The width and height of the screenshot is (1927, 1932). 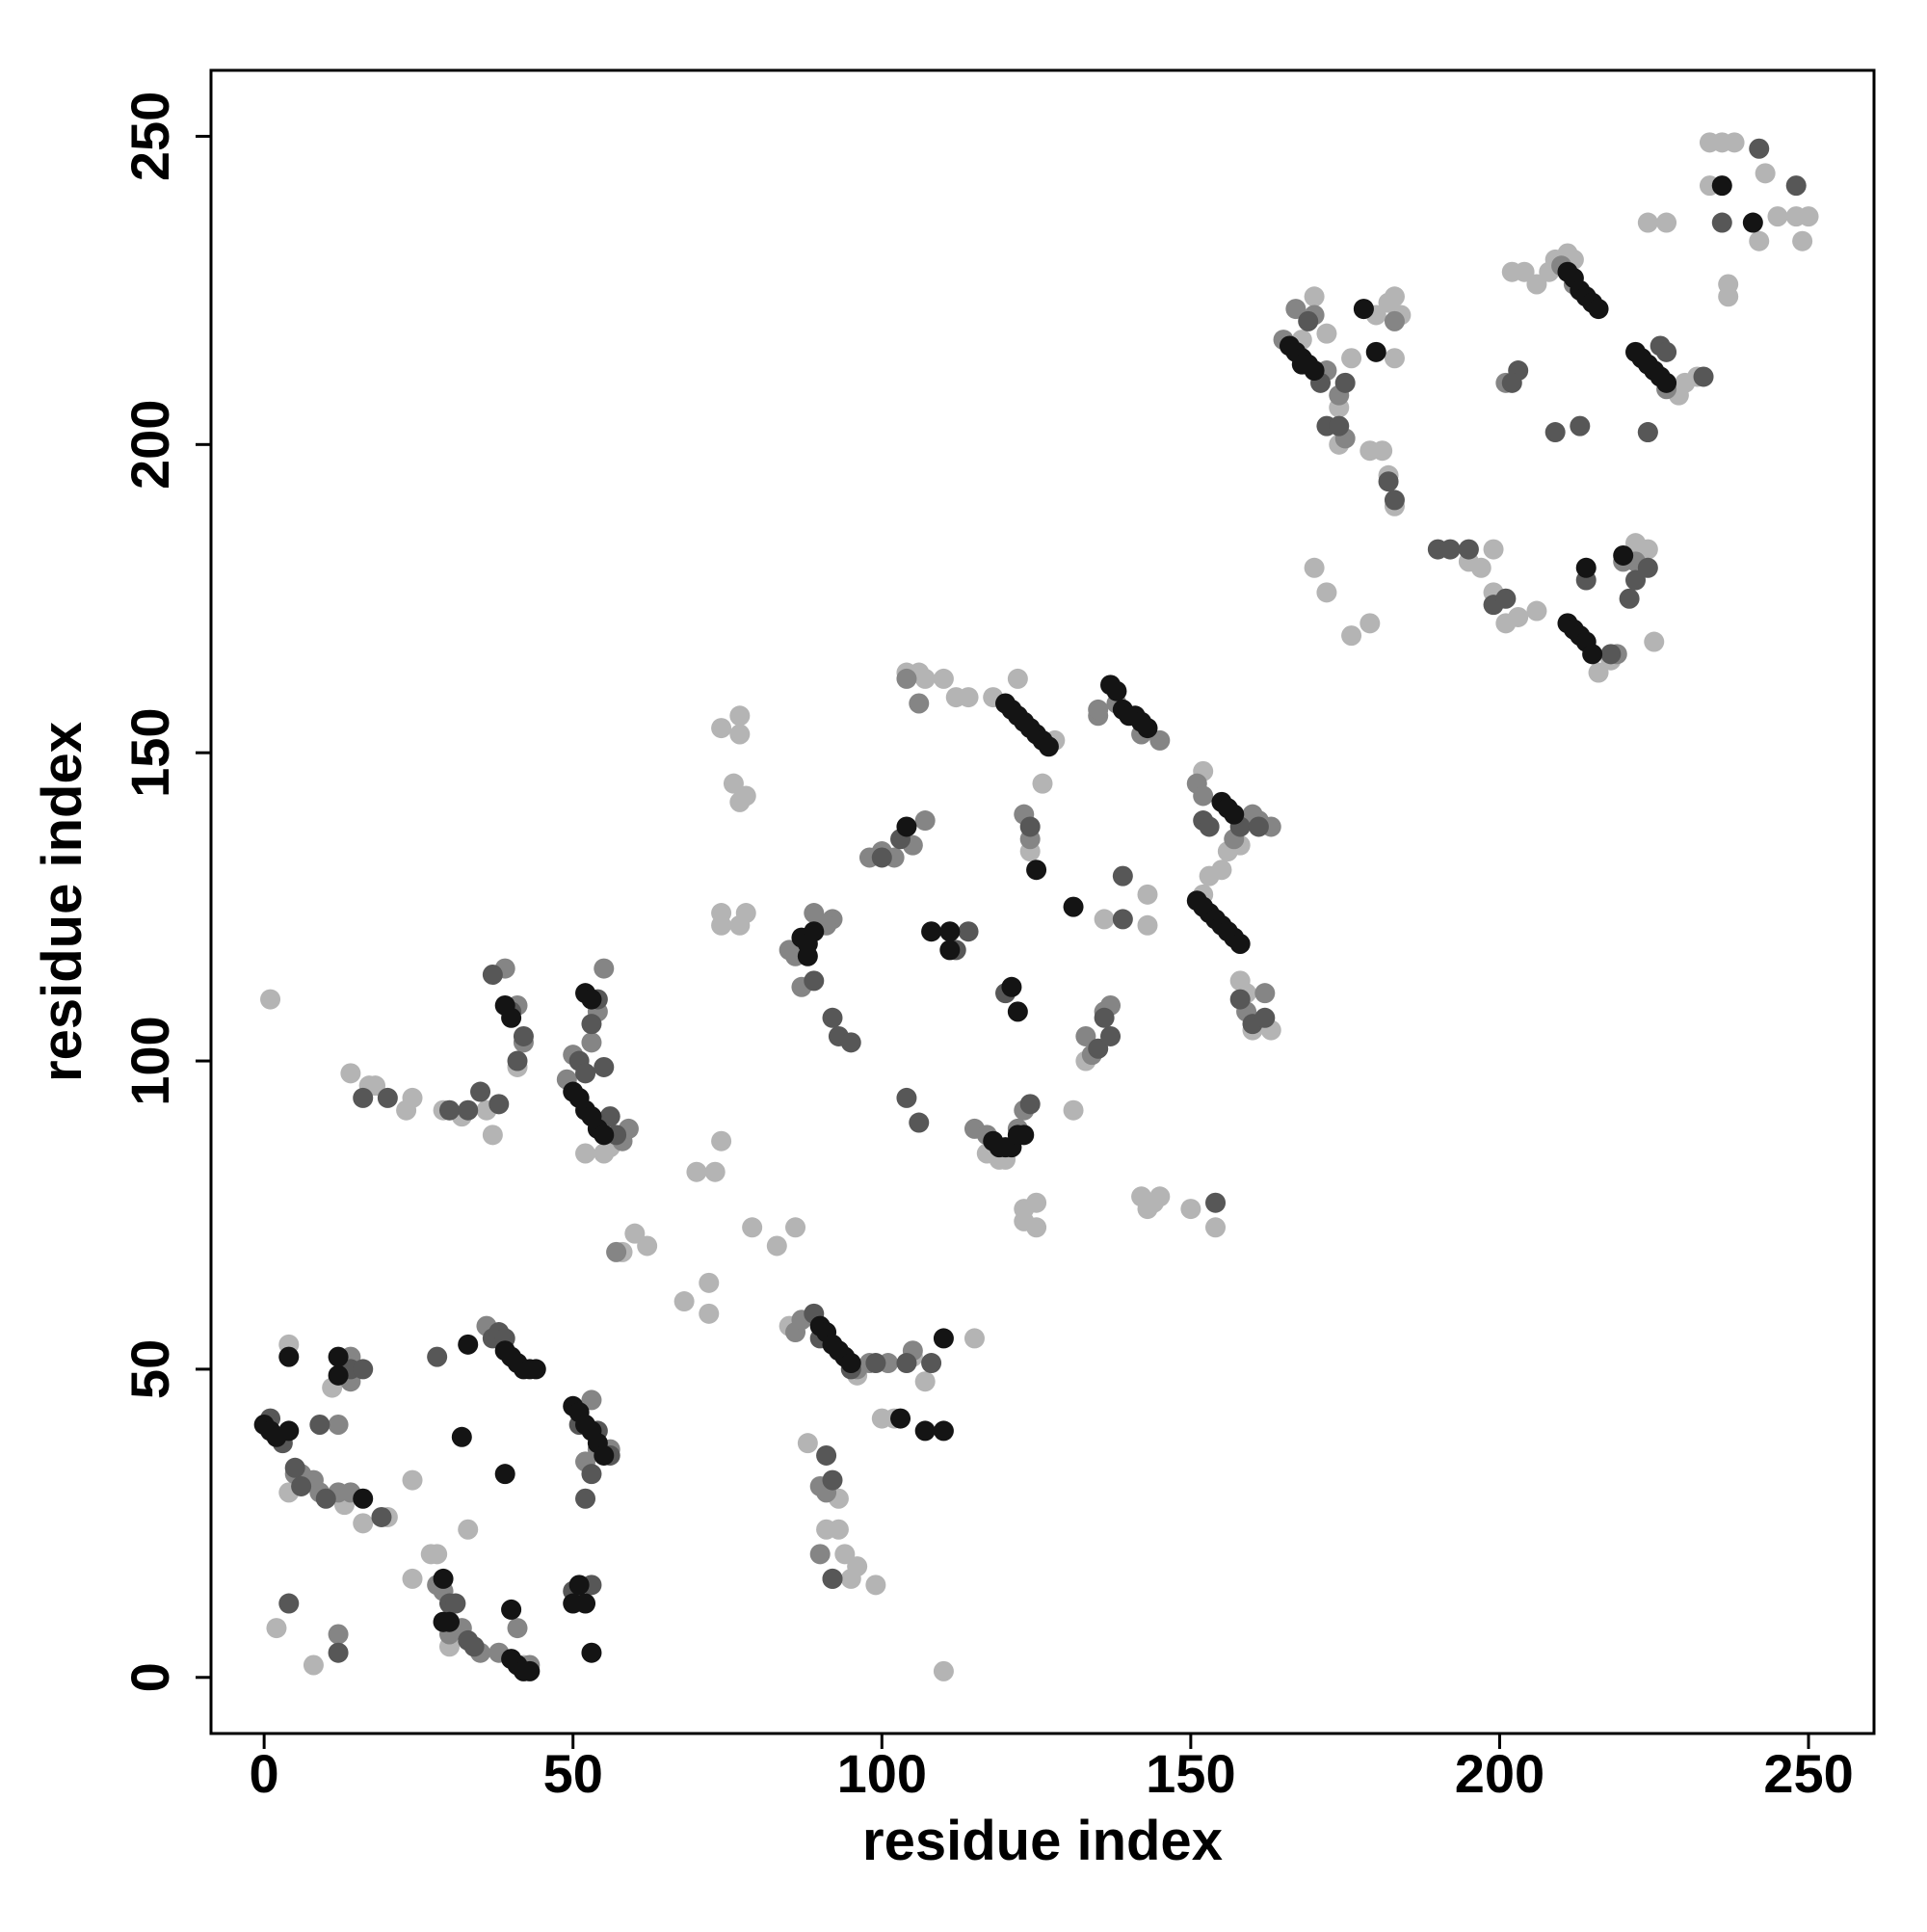 I want to click on y-tick-label: 50, so click(x=149, y=1369).